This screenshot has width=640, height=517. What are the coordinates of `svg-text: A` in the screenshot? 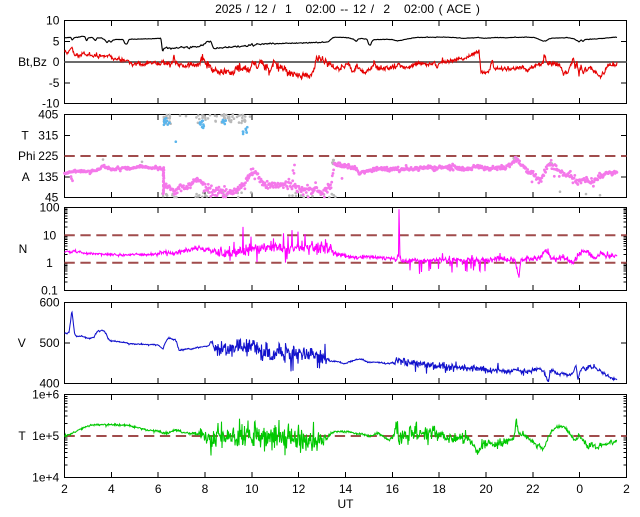 It's located at (26, 177).